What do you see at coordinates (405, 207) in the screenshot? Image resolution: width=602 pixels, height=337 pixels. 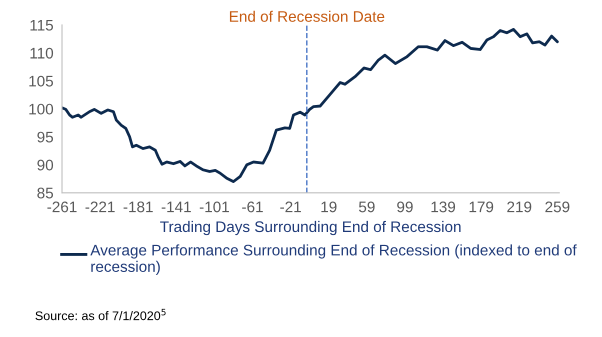 I see `x-tick-label: 99` at bounding box center [405, 207].